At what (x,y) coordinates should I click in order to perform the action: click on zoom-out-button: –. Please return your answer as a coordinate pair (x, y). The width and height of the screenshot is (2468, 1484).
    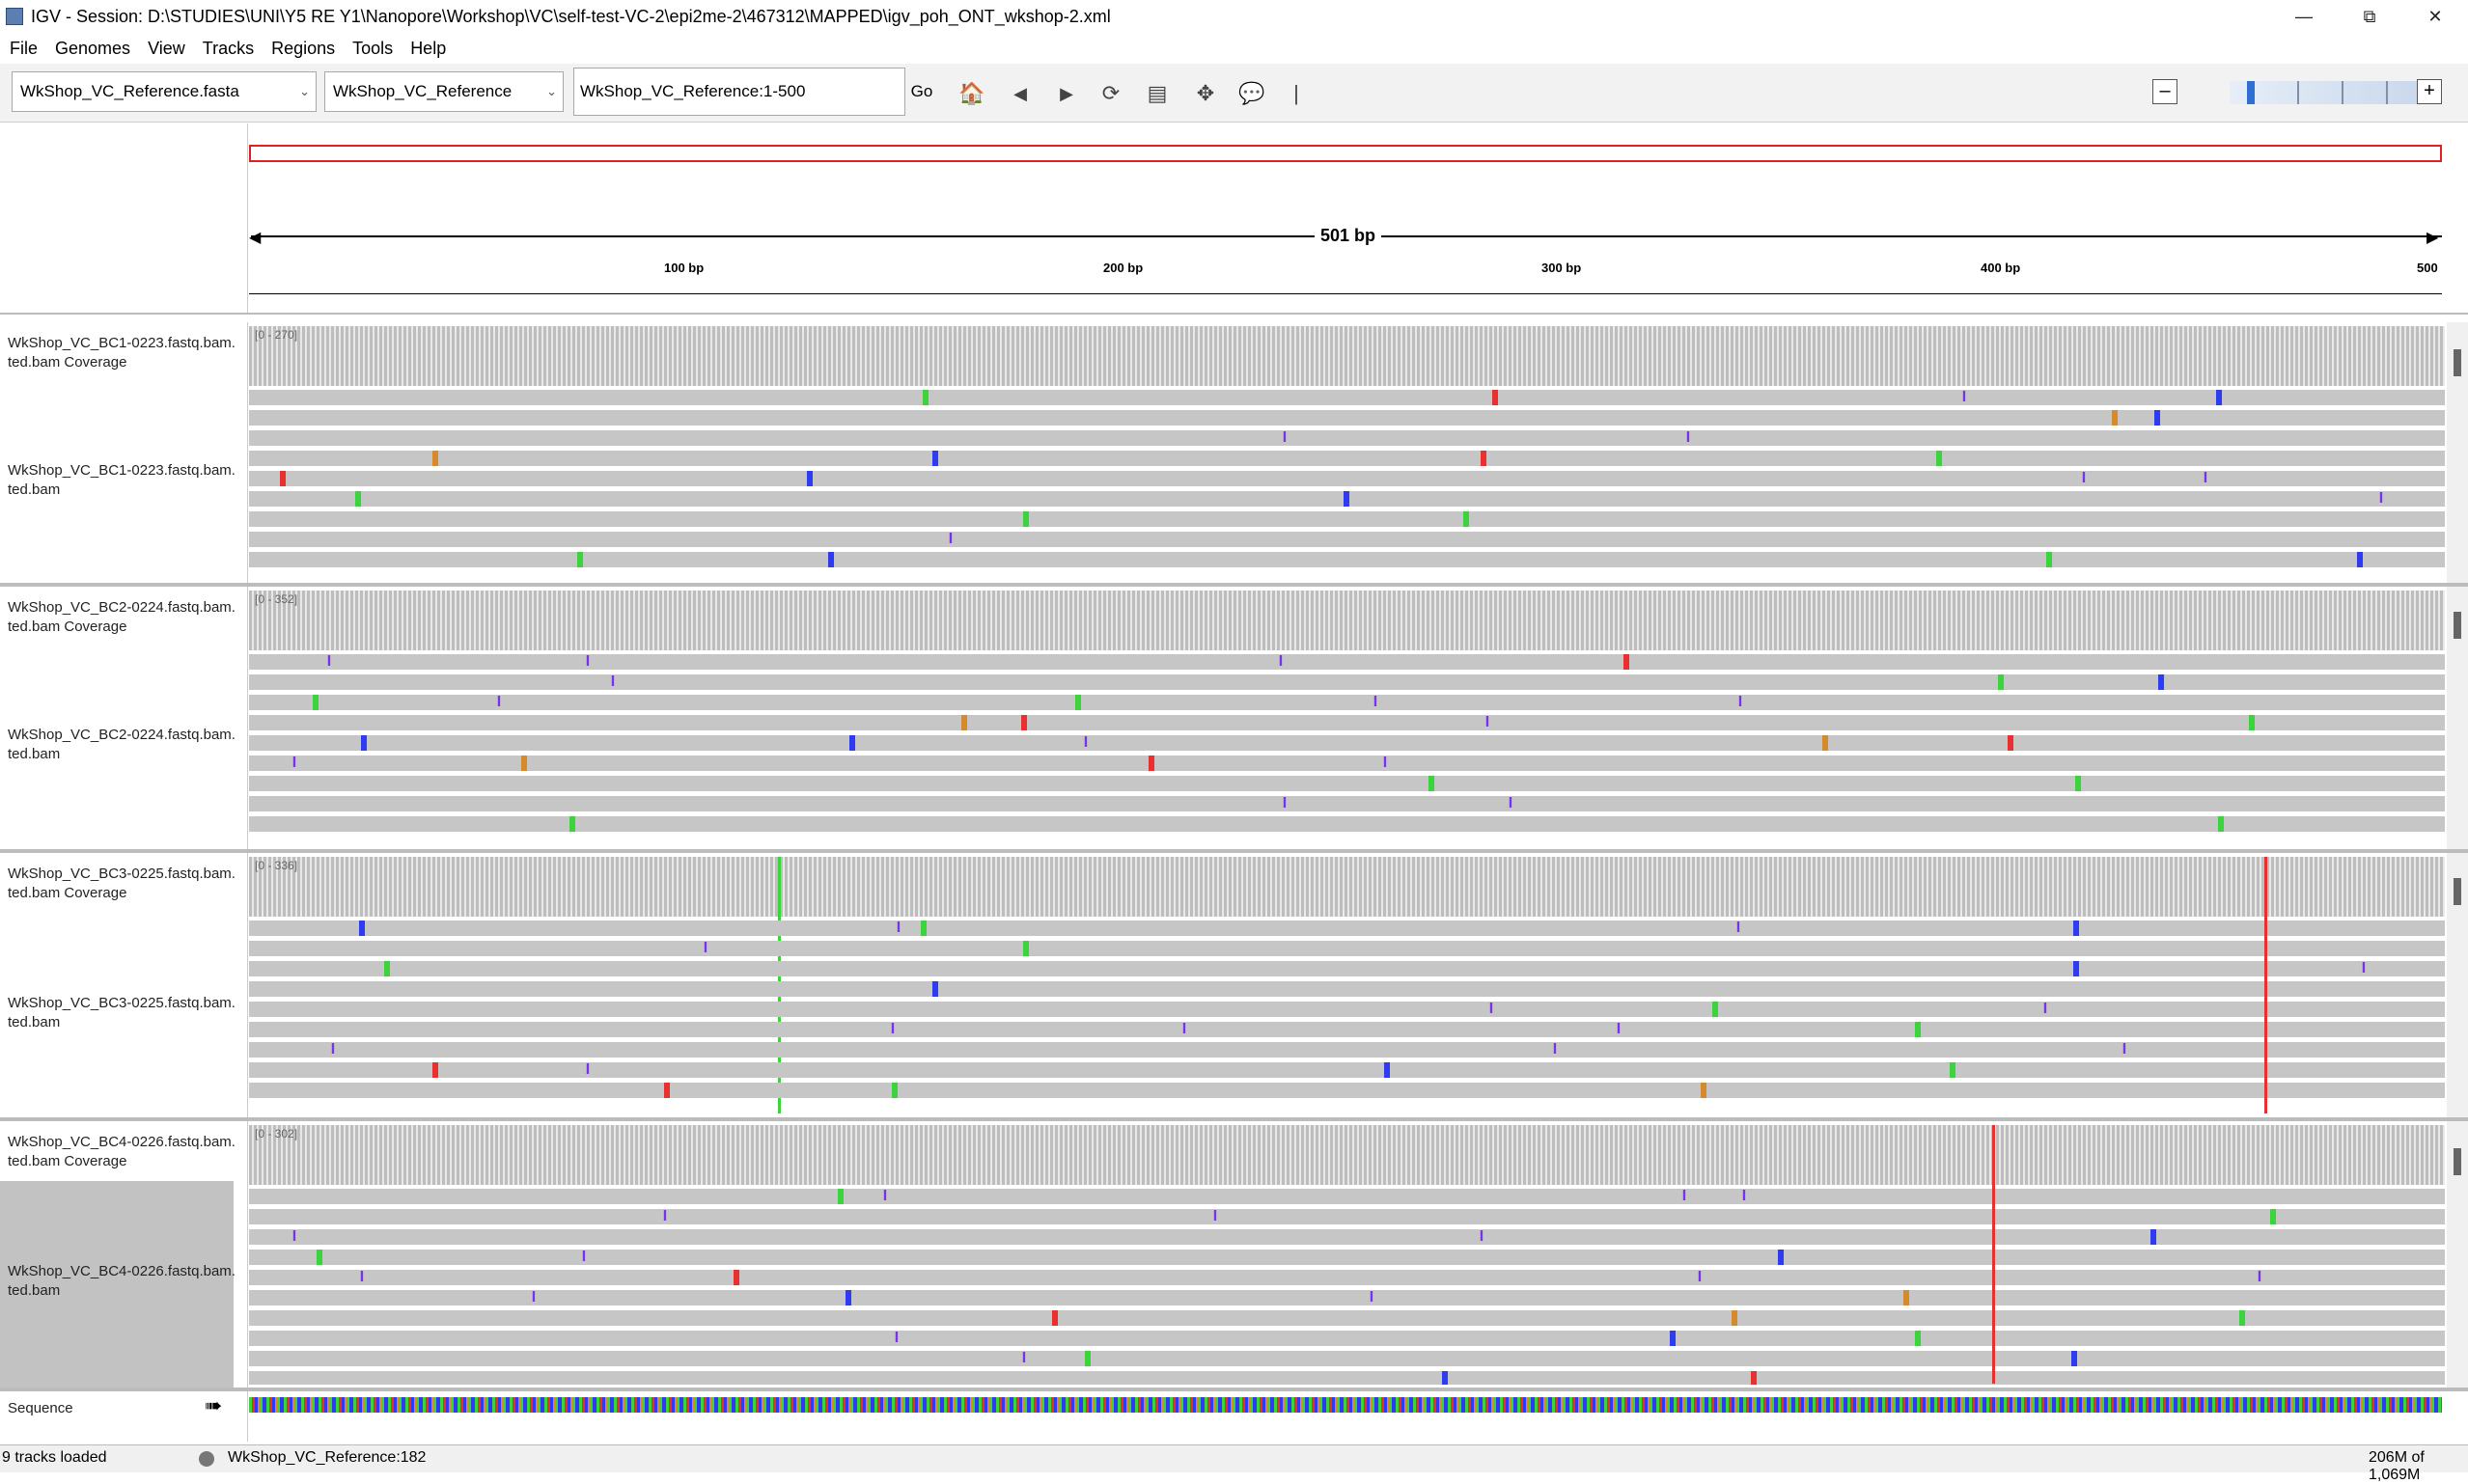
    Looking at the image, I should click on (2164, 91).